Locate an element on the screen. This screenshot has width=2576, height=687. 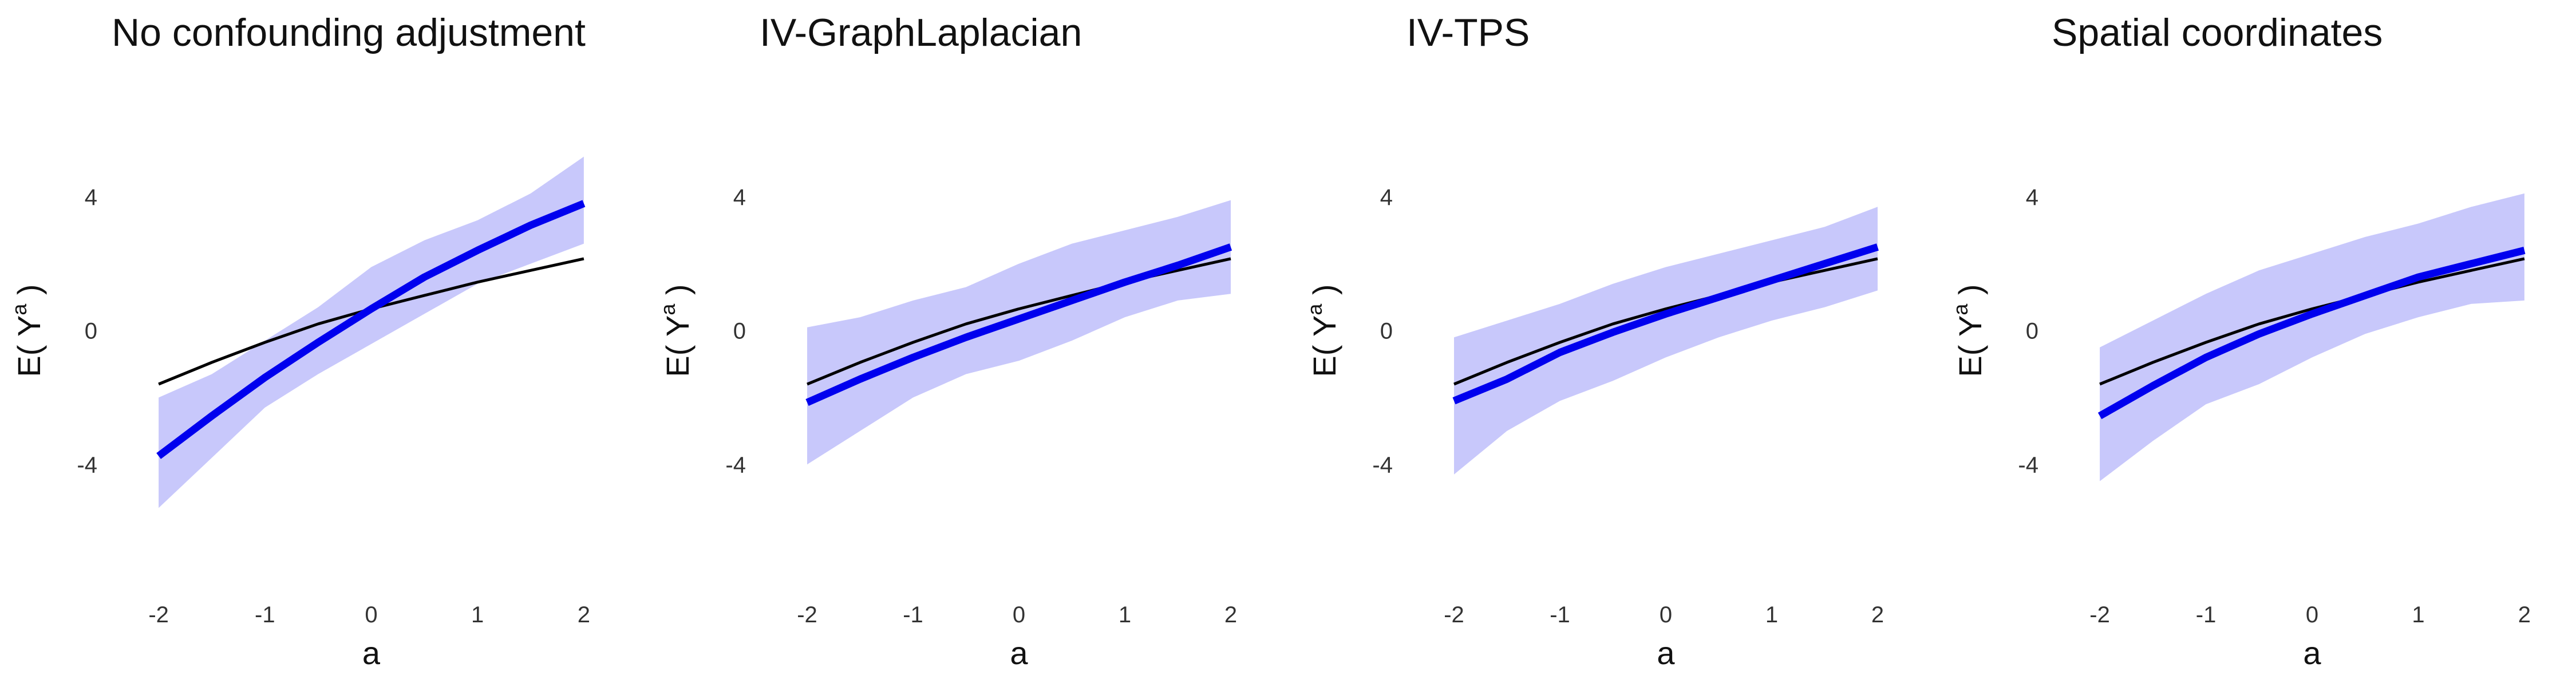
panel-title: IV-GraphLaplacian is located at coordinates (921, 32).